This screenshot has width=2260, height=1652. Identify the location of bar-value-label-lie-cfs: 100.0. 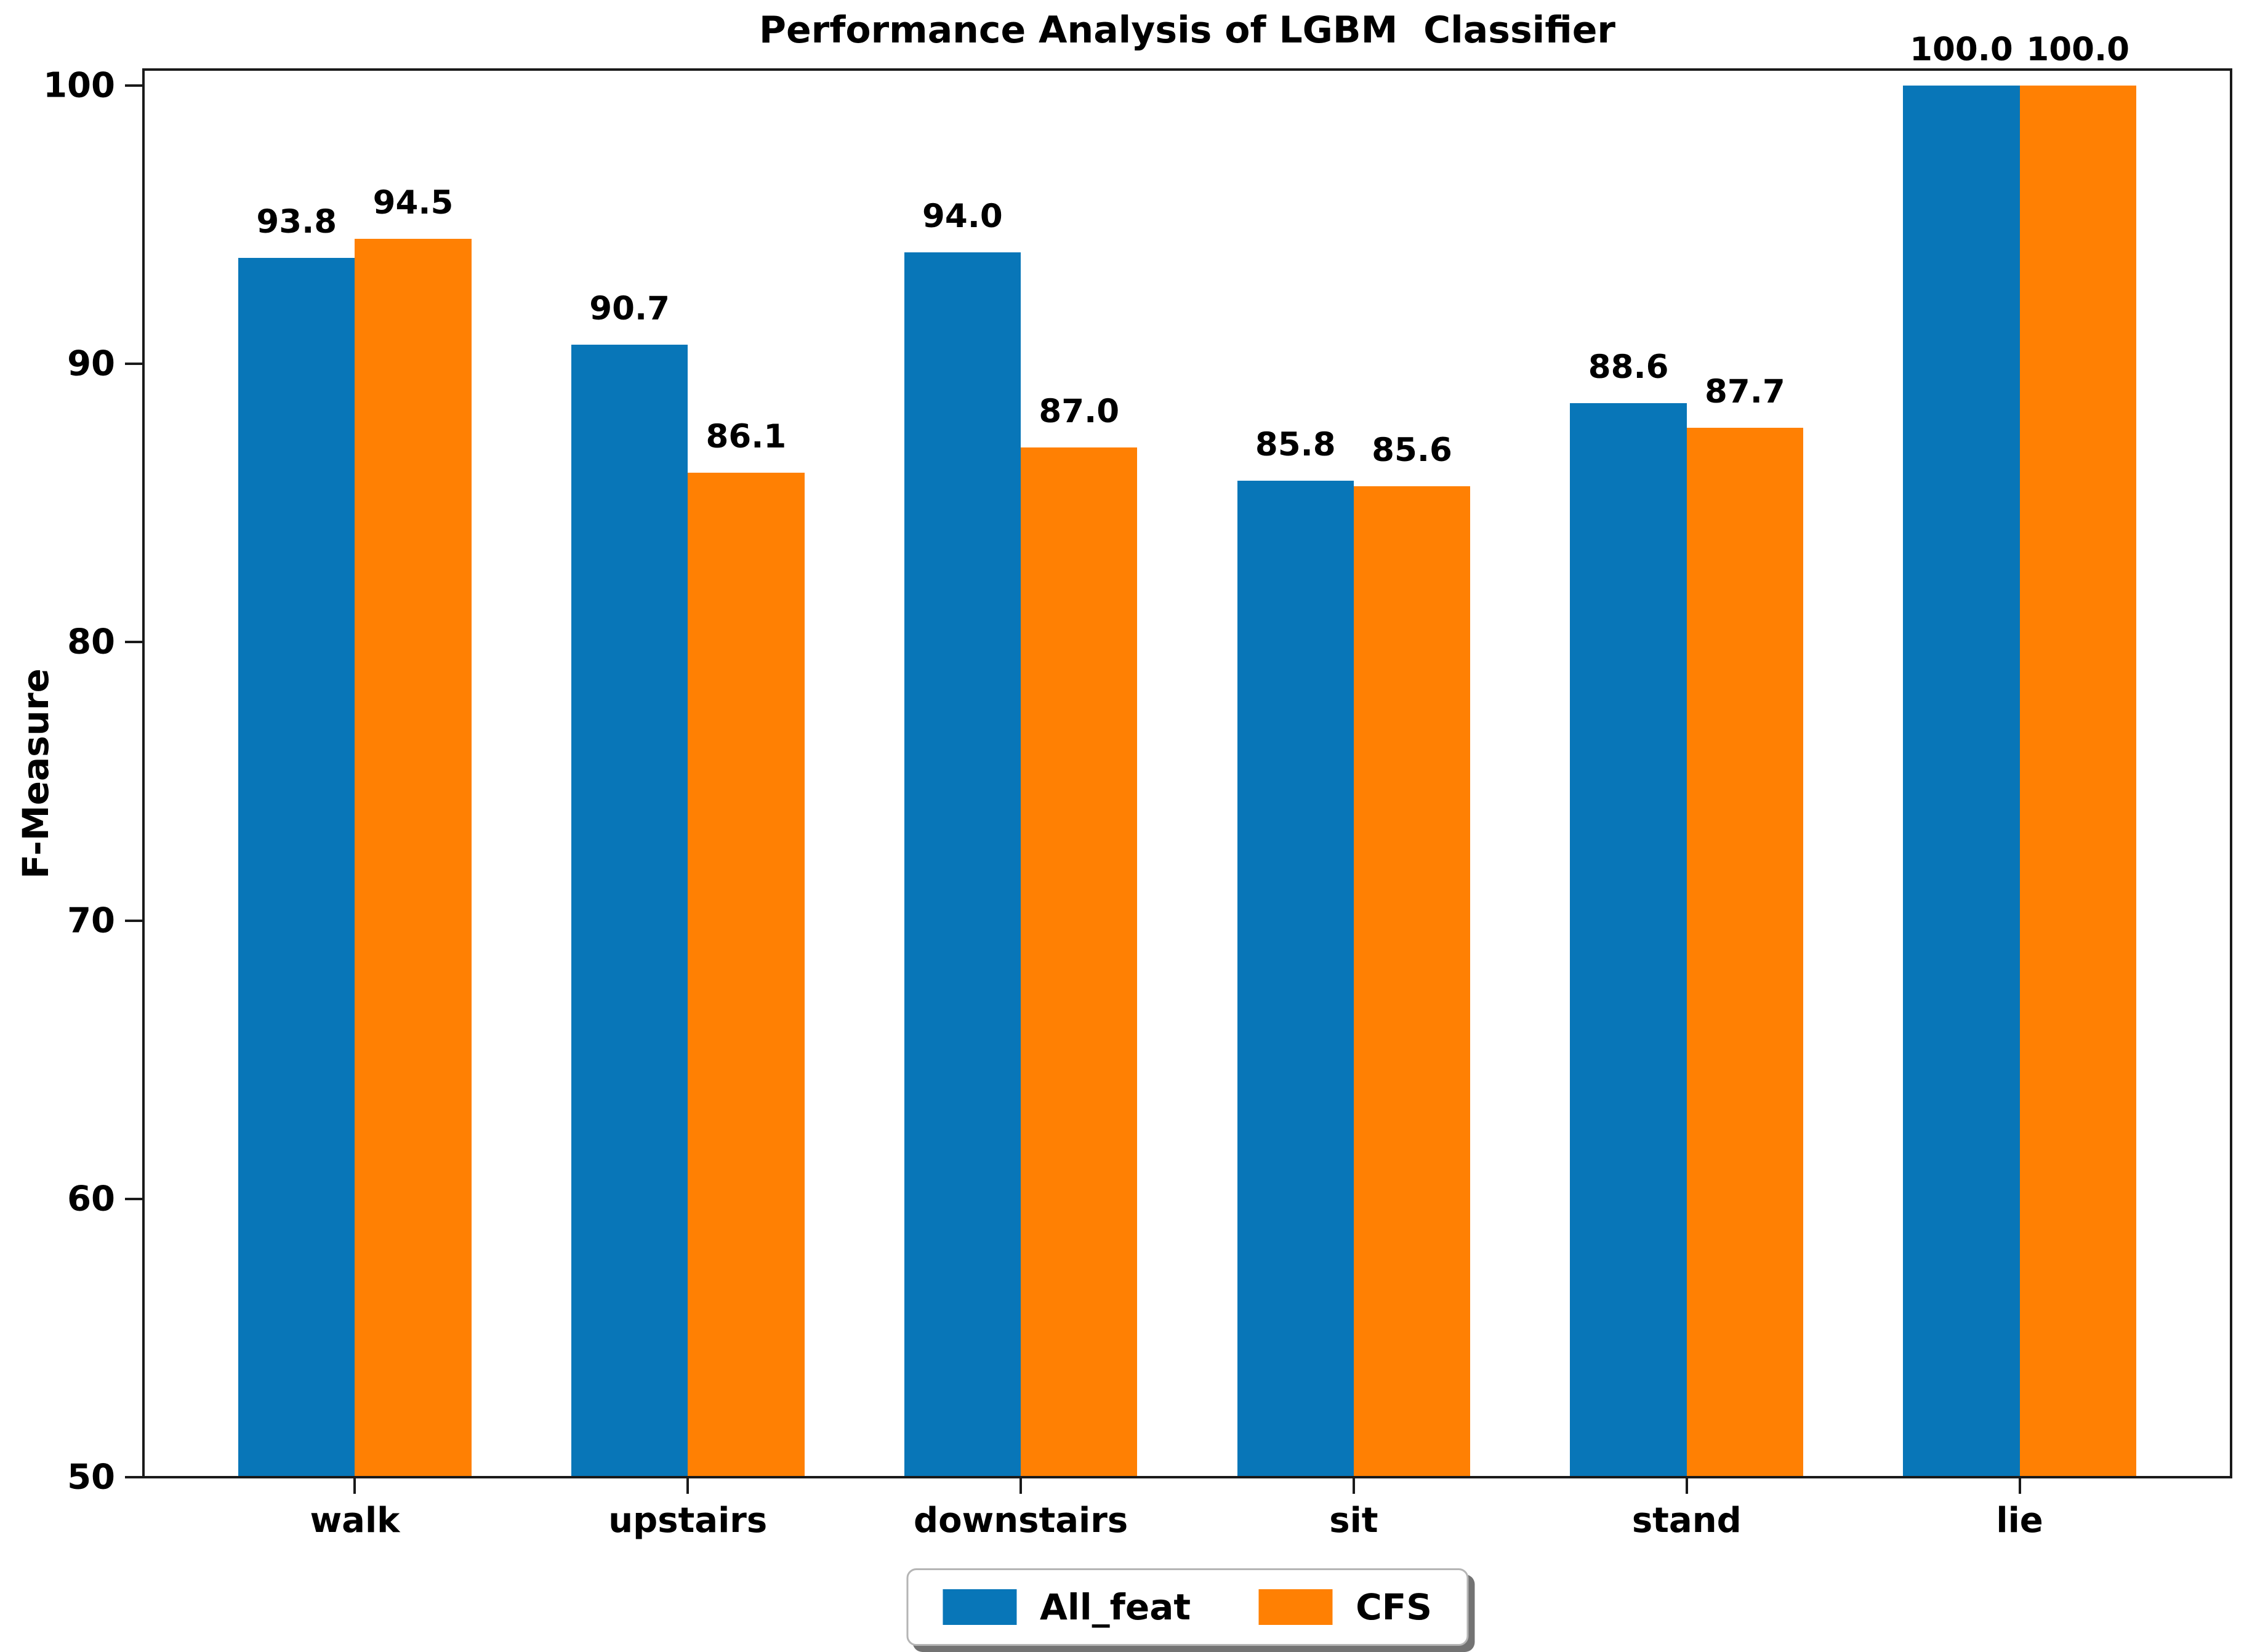
(2078, 49).